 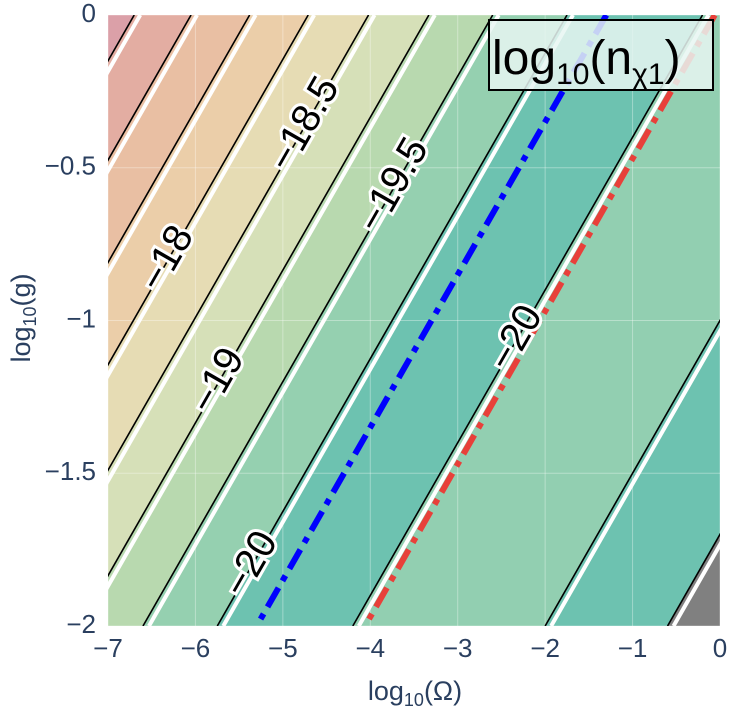 What do you see at coordinates (648, 74) in the screenshot?
I see `title-sub: χ1` at bounding box center [648, 74].